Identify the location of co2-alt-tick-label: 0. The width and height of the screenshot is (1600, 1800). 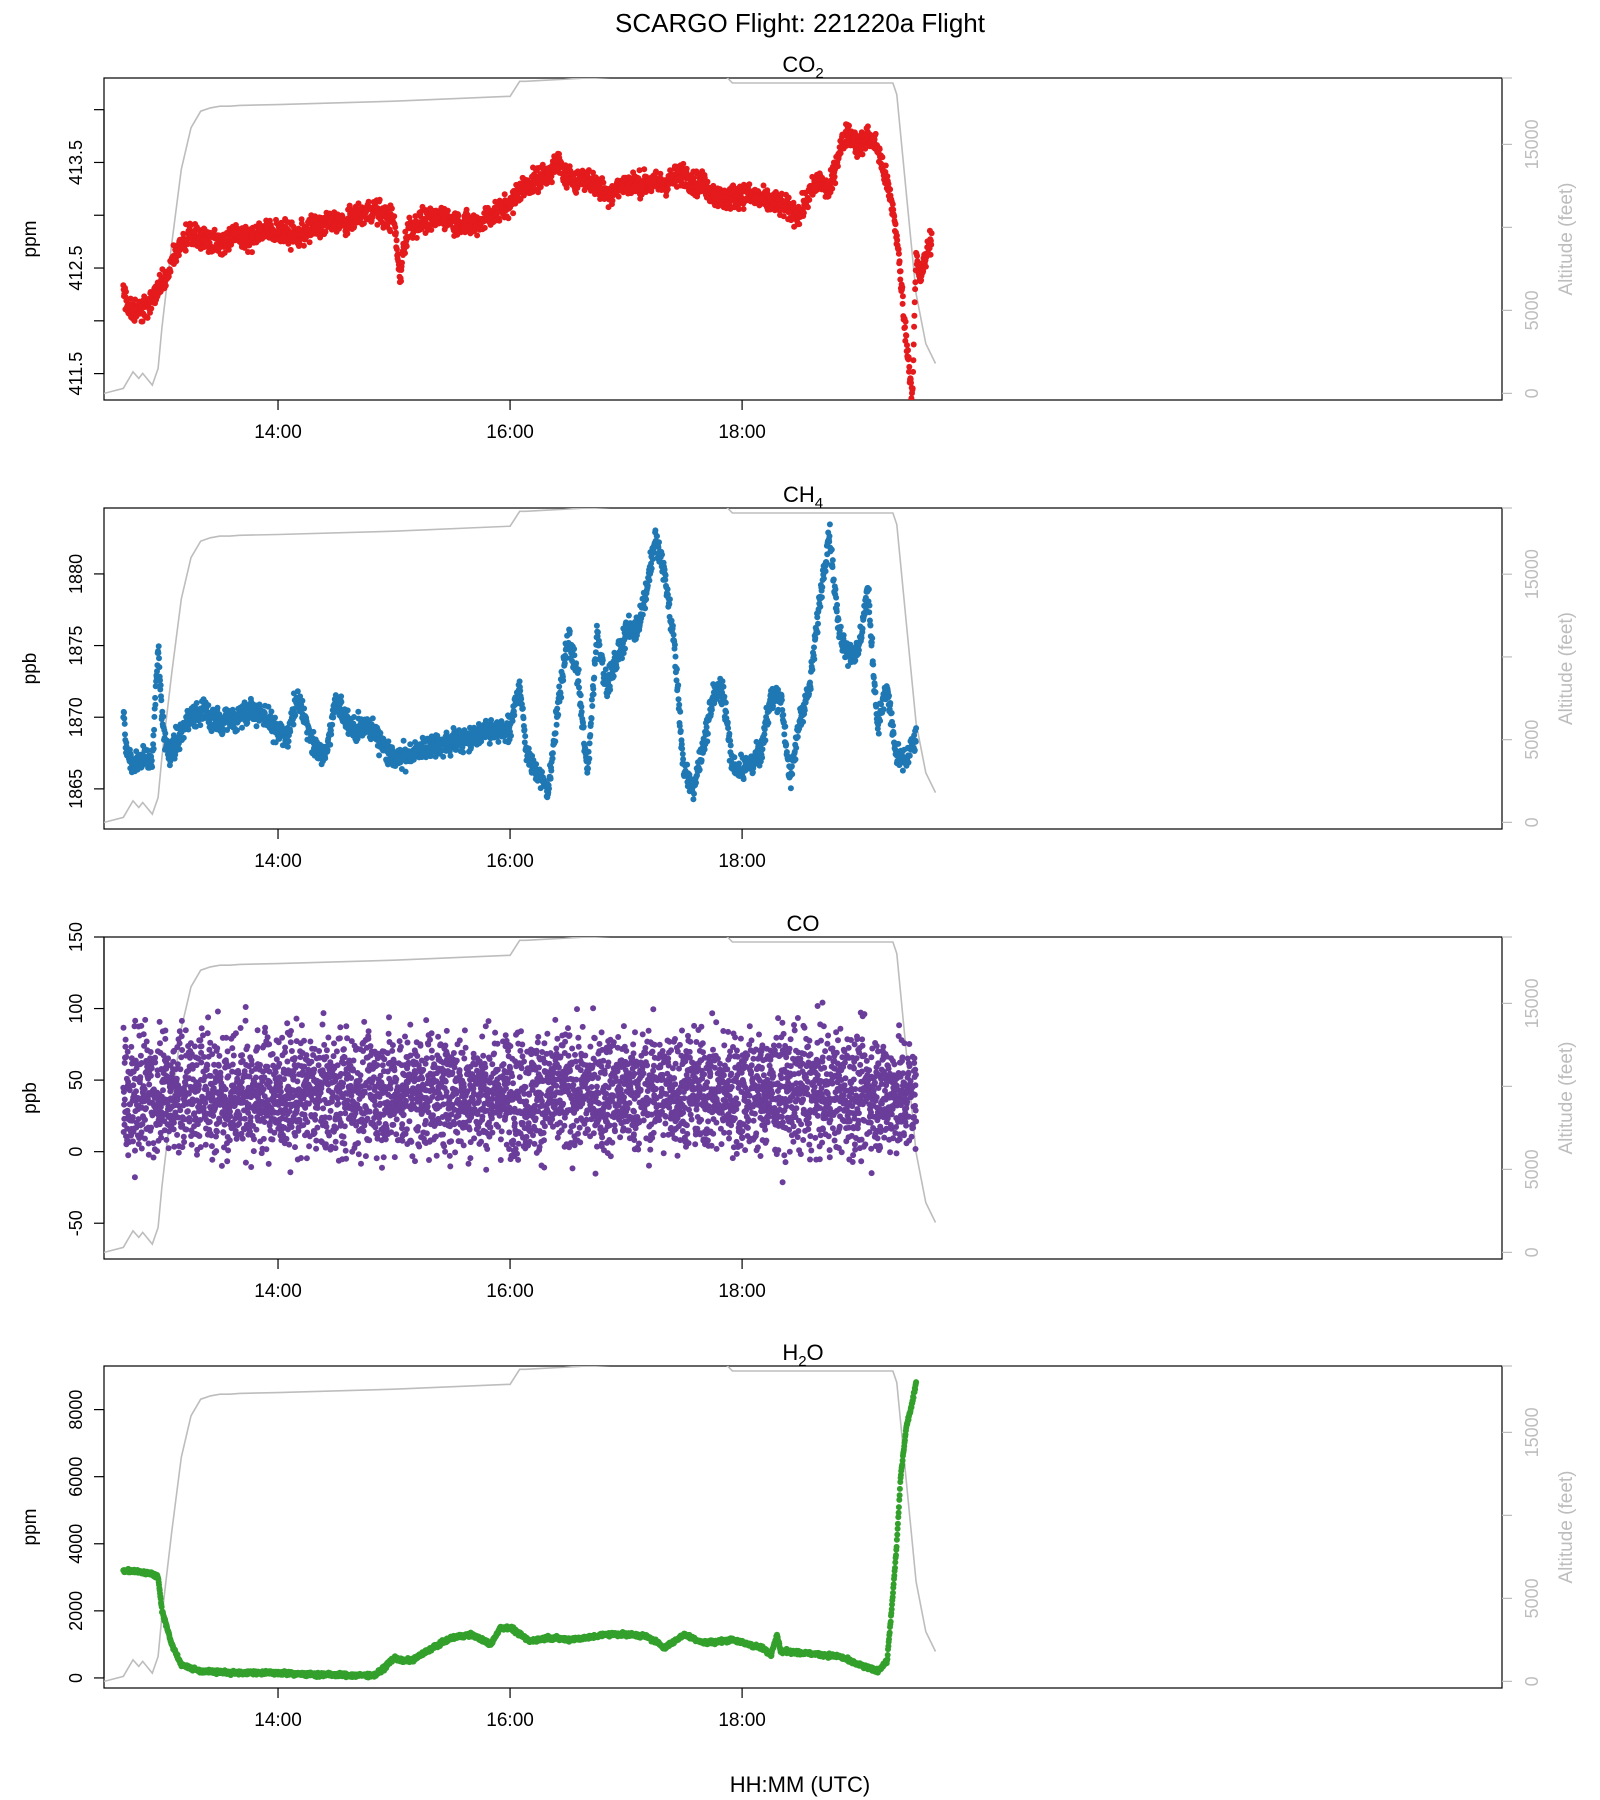
(1532, 393).